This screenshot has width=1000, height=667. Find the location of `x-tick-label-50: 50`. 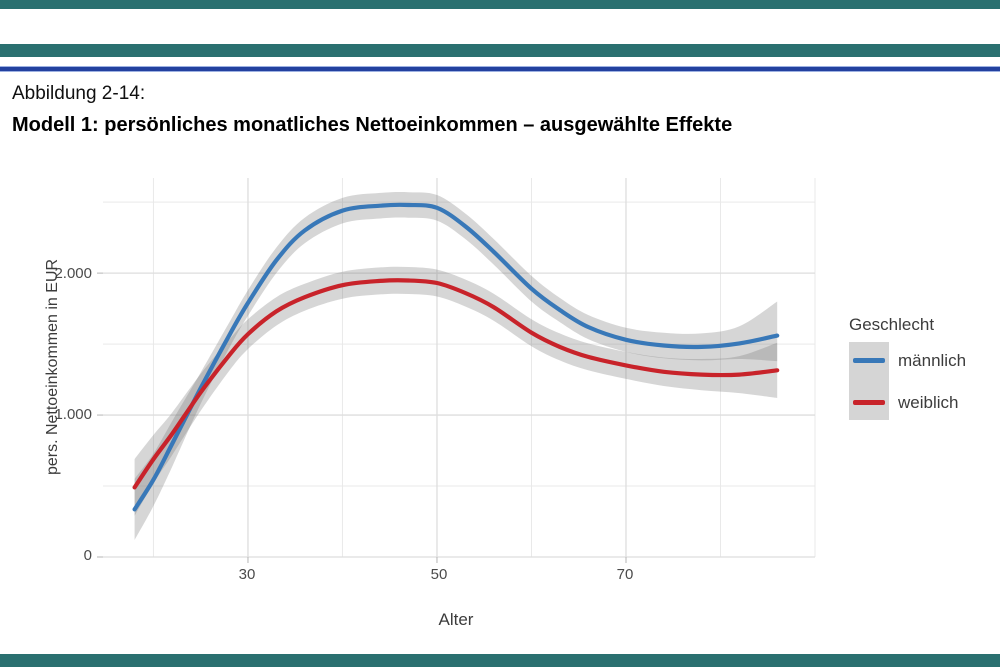

x-tick-label-50: 50 is located at coordinates (439, 574).